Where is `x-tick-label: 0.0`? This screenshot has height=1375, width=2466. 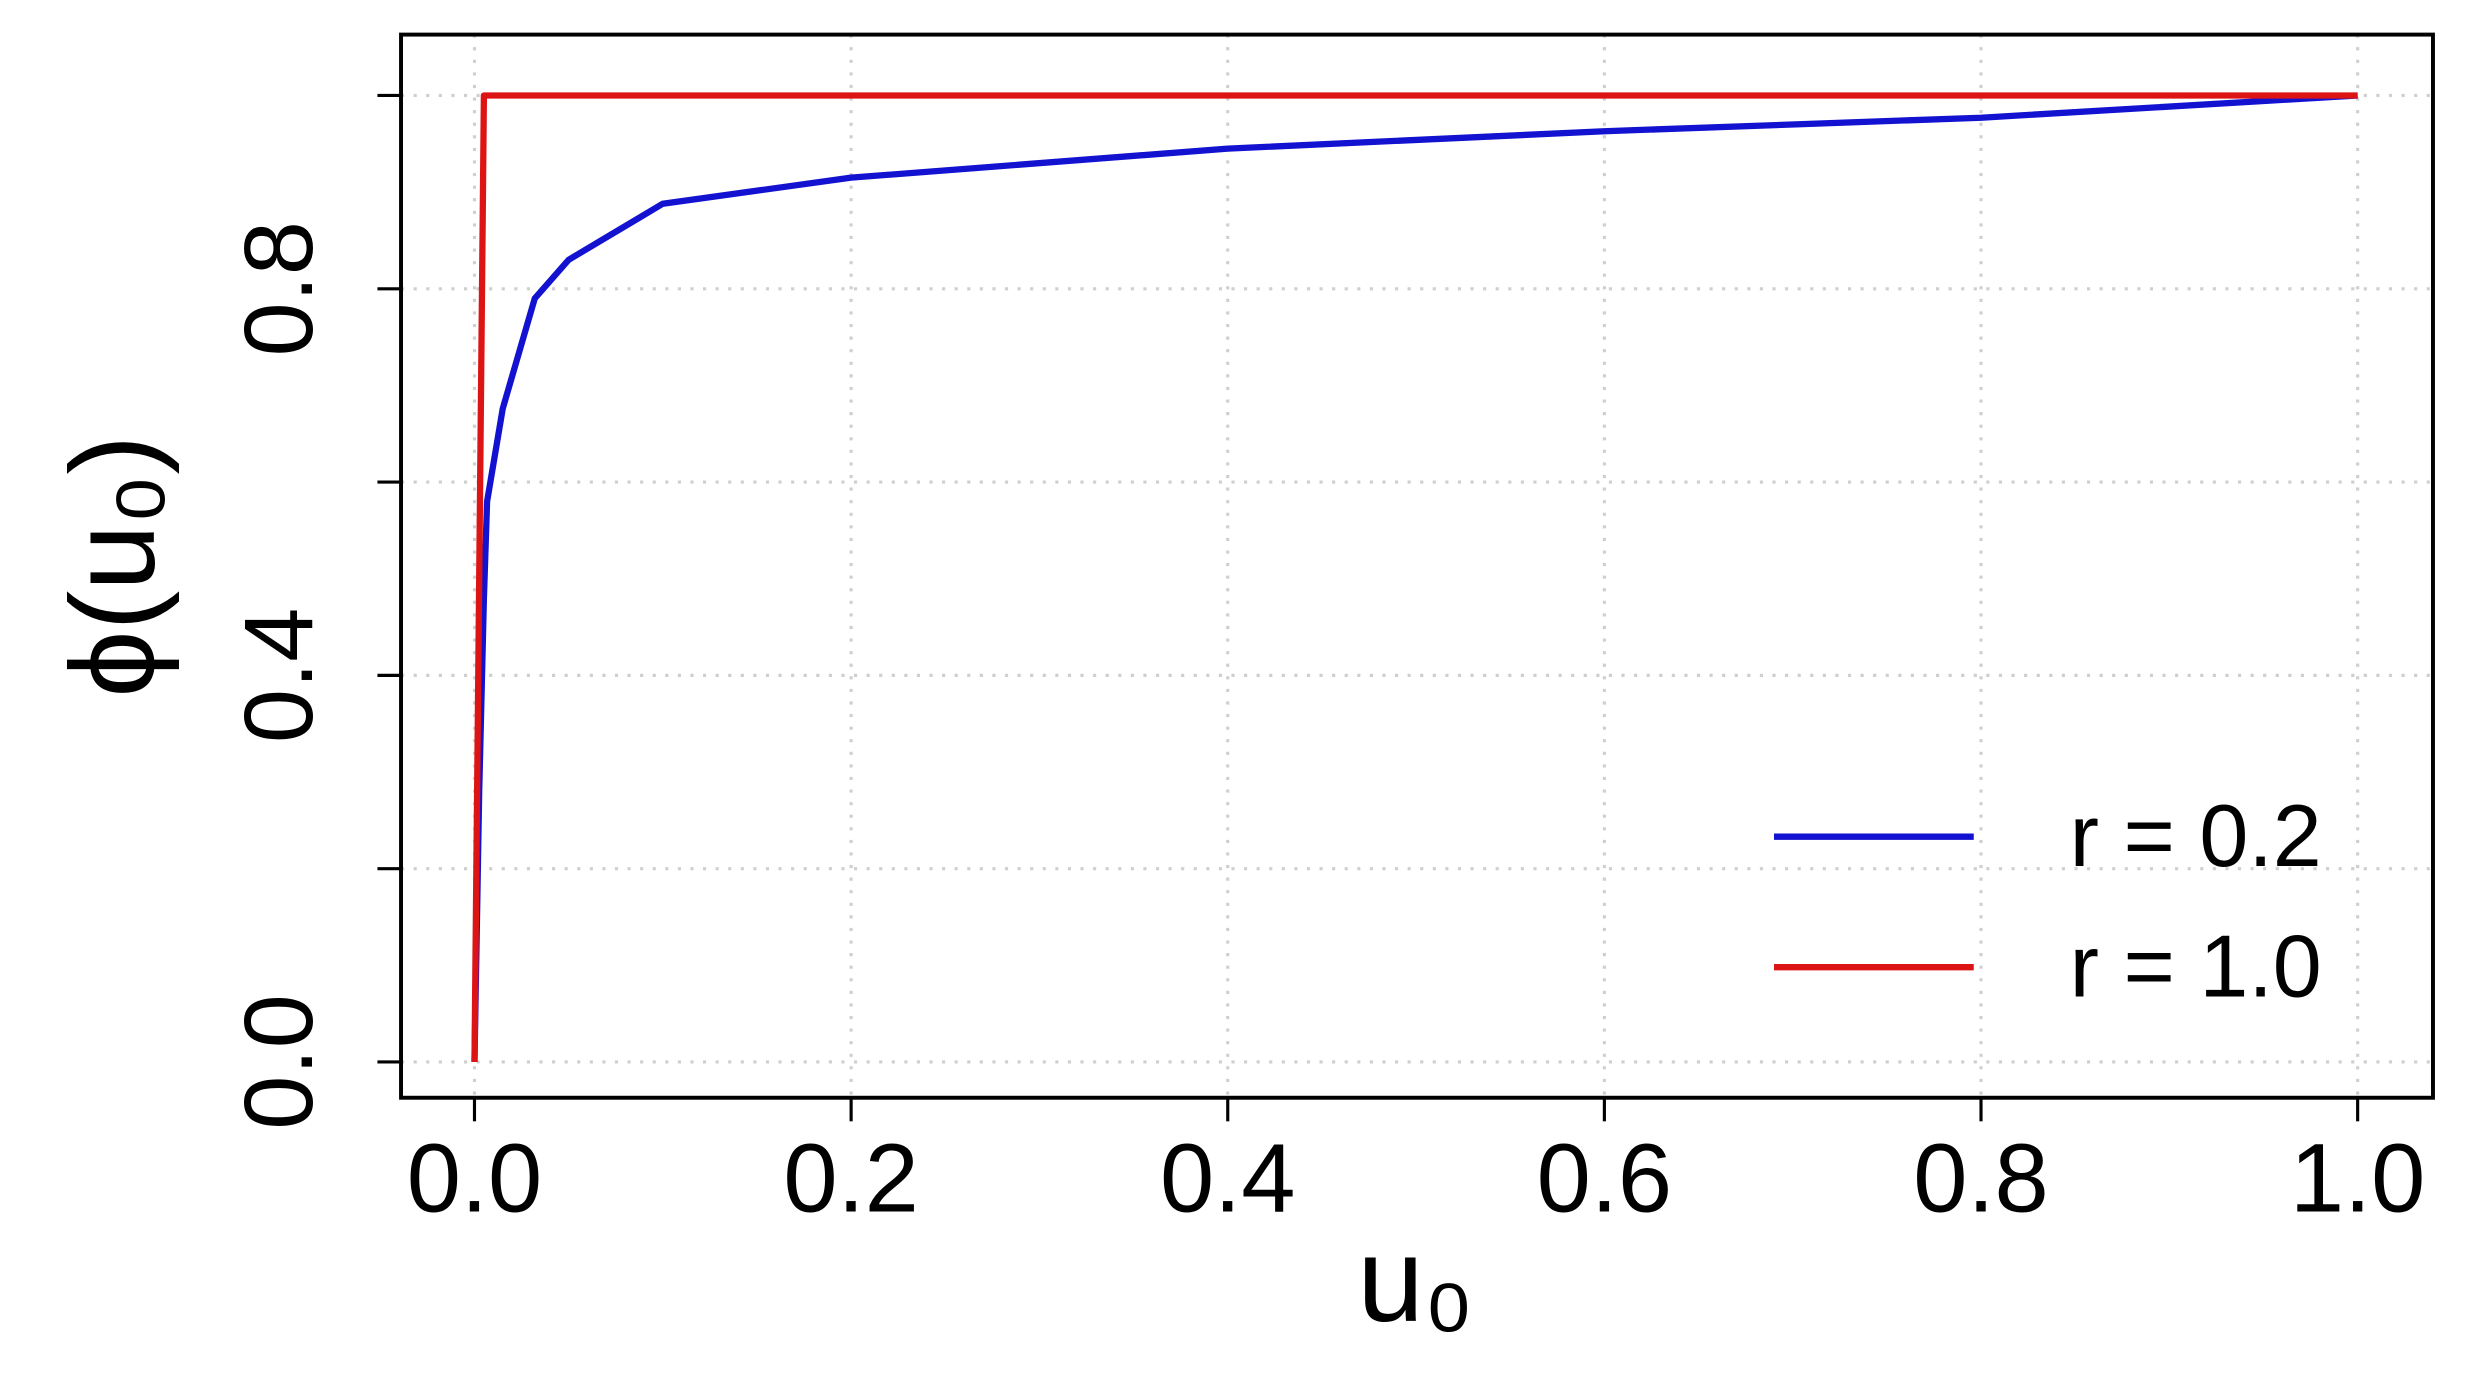
x-tick-label: 0.0 is located at coordinates (475, 1178).